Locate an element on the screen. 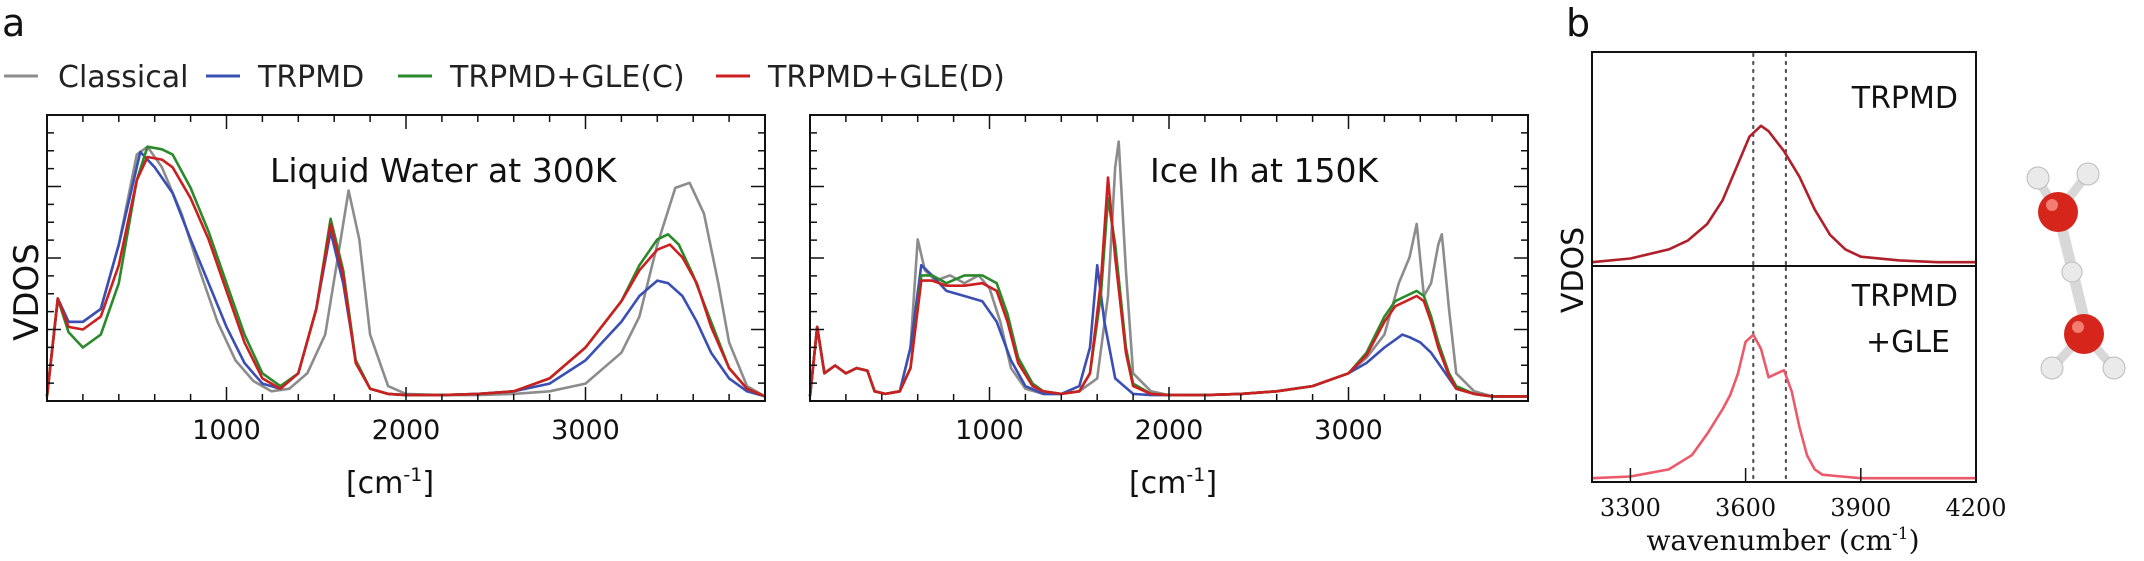 The width and height of the screenshot is (2144, 561). x-axis-label-ice-ih: [cm-1] is located at coordinates (1173, 482).